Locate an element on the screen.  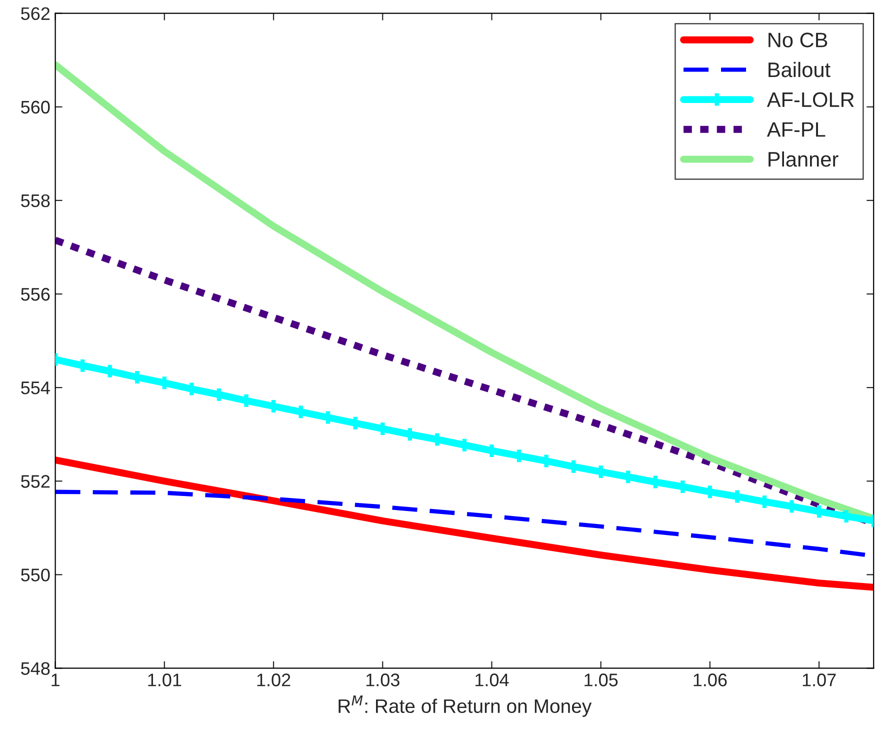
legend-label: Planner is located at coordinates (803, 159).